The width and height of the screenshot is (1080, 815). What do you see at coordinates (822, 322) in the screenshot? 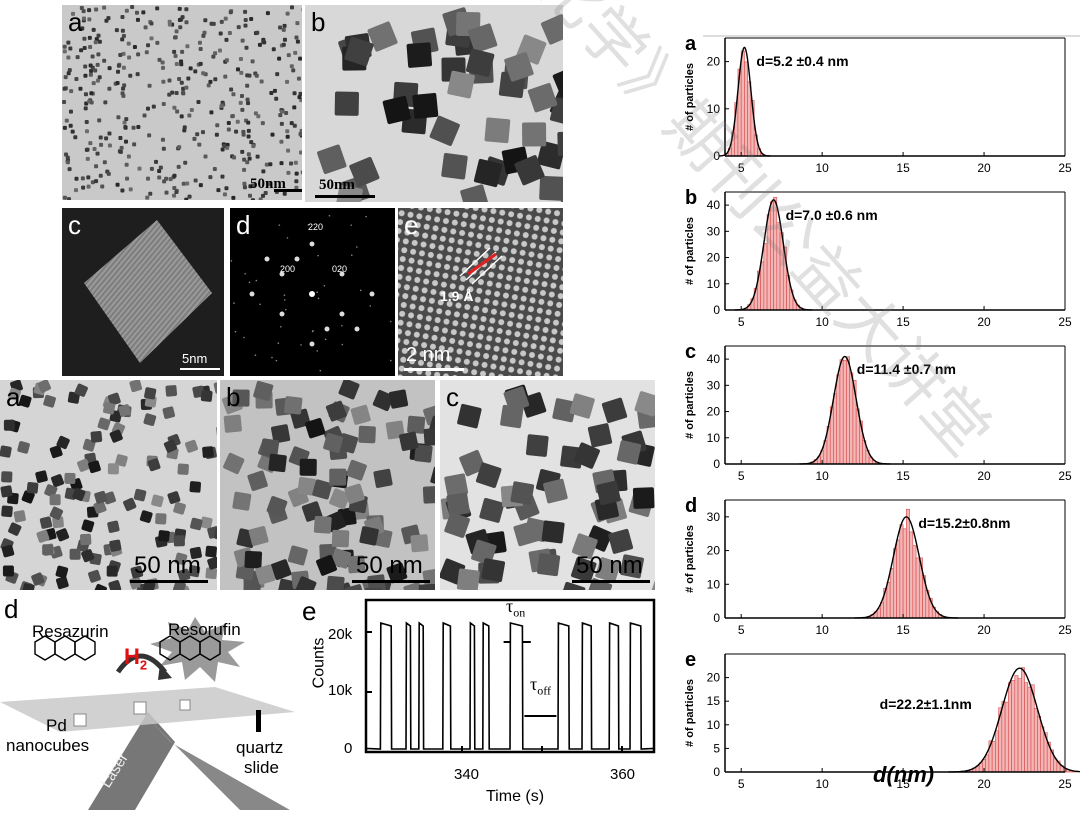
I see `hist-xtick-label: 10` at bounding box center [822, 322].